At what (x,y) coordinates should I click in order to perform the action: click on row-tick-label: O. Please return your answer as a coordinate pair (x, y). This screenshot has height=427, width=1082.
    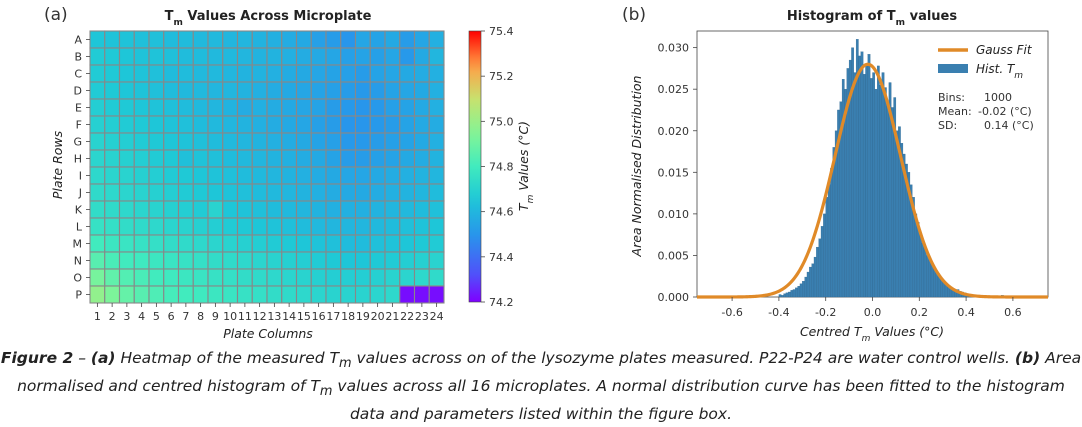
    Looking at the image, I should click on (77, 278).